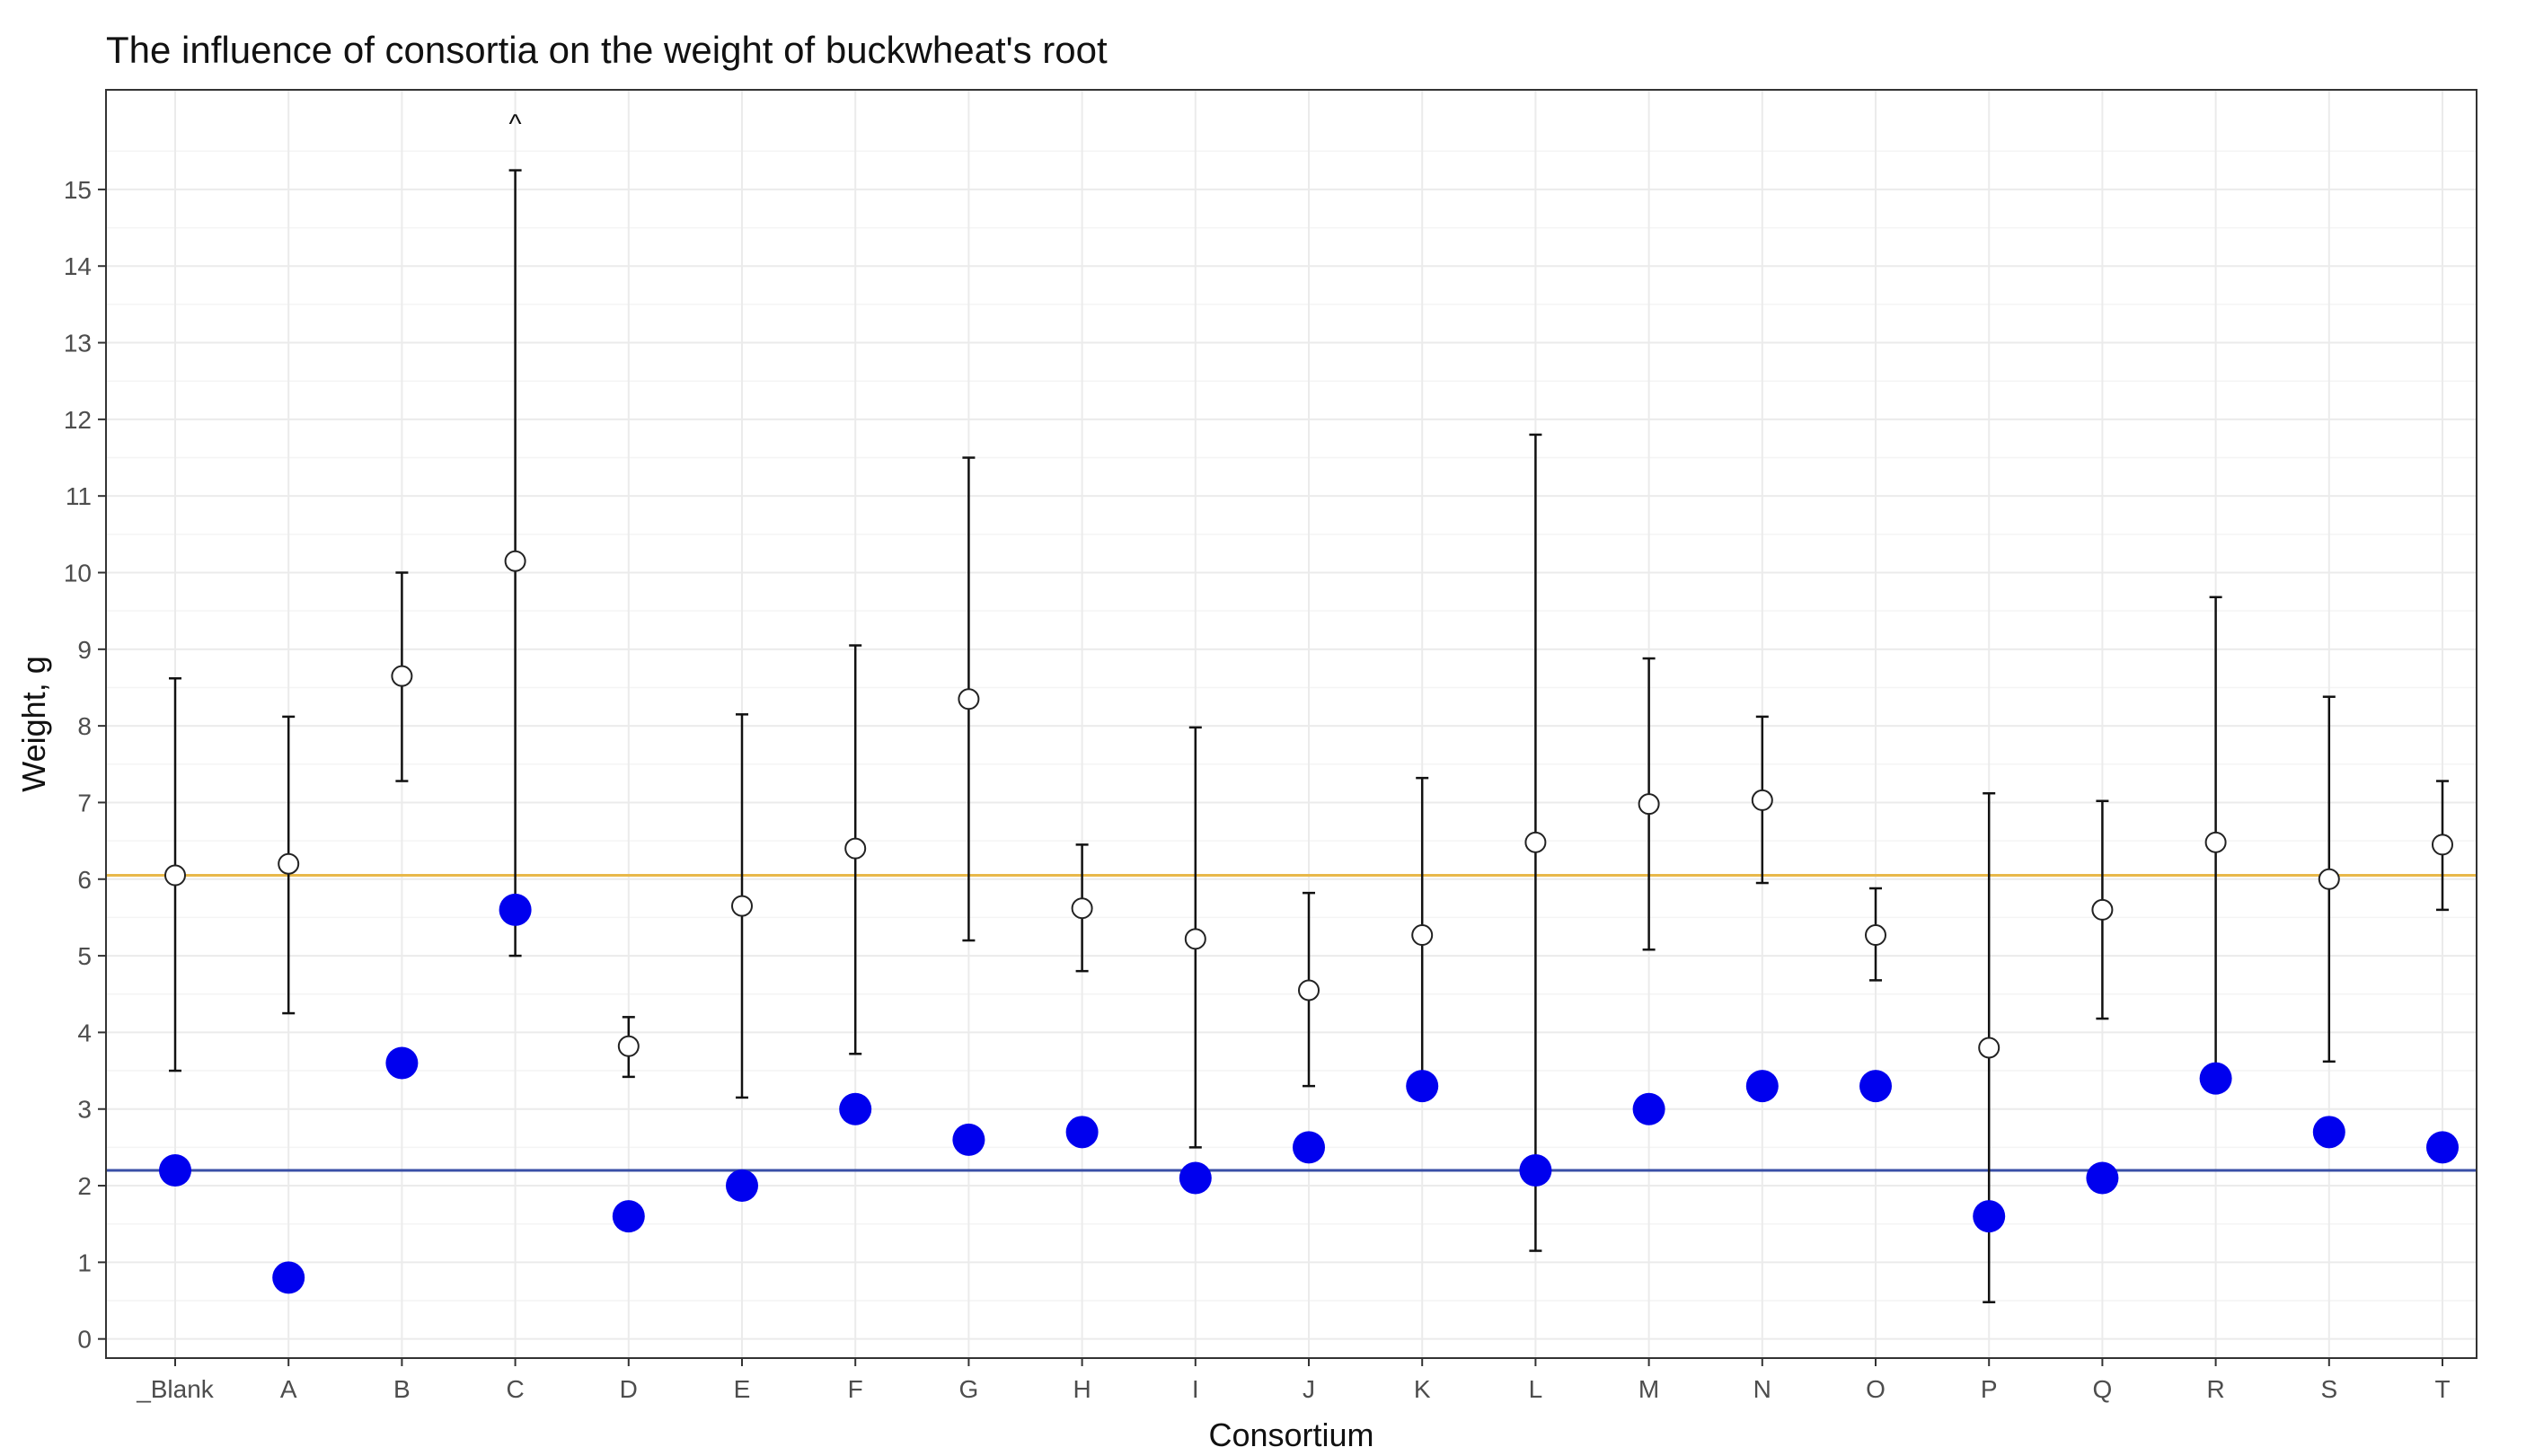  I want to click on x-axis-ticks: _Blank A B C D E F G H I J K L M N O P Q R S T, so click(1293, 1381).